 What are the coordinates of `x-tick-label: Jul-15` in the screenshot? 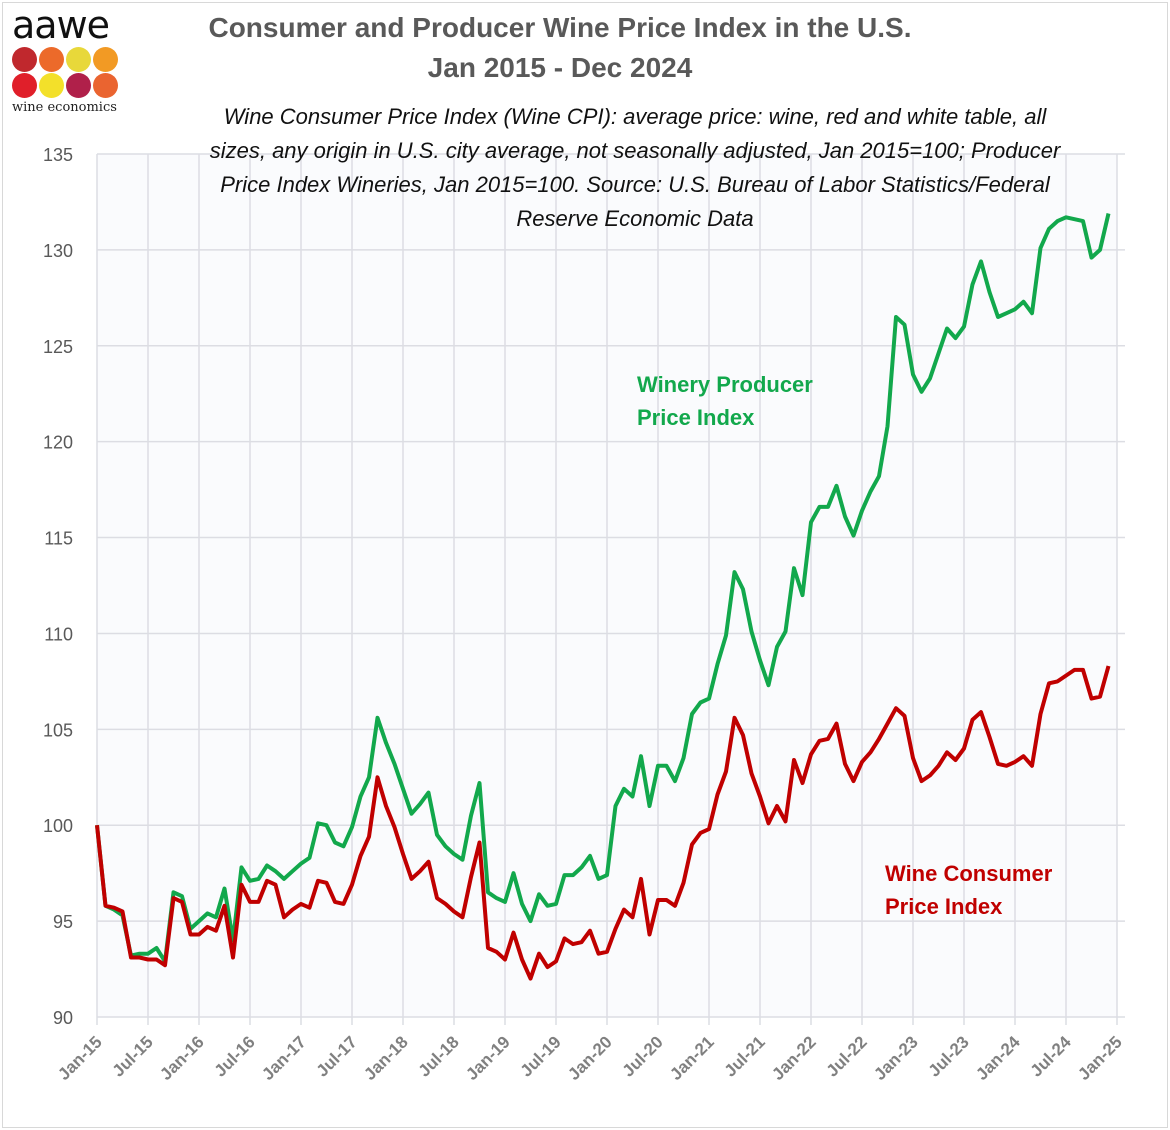 It's located at (133, 1056).